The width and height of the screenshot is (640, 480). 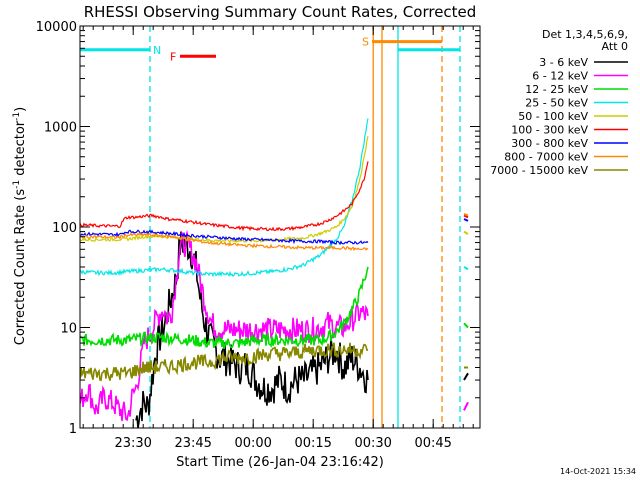 What do you see at coordinates (372, 443) in the screenshot?
I see `x-tick-label: 00:30` at bounding box center [372, 443].